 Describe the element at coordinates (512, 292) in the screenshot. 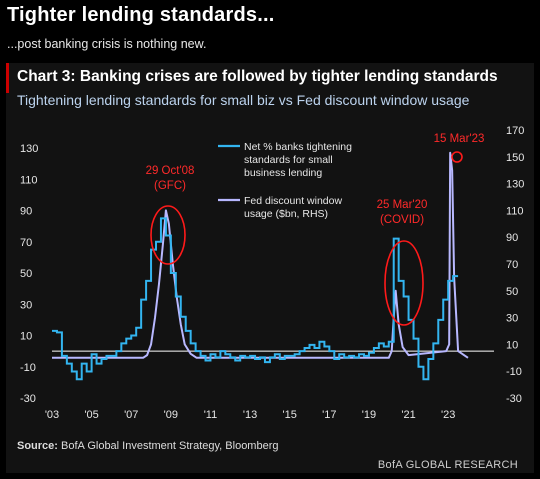

I see `y-right-tick-label: 50` at that location.